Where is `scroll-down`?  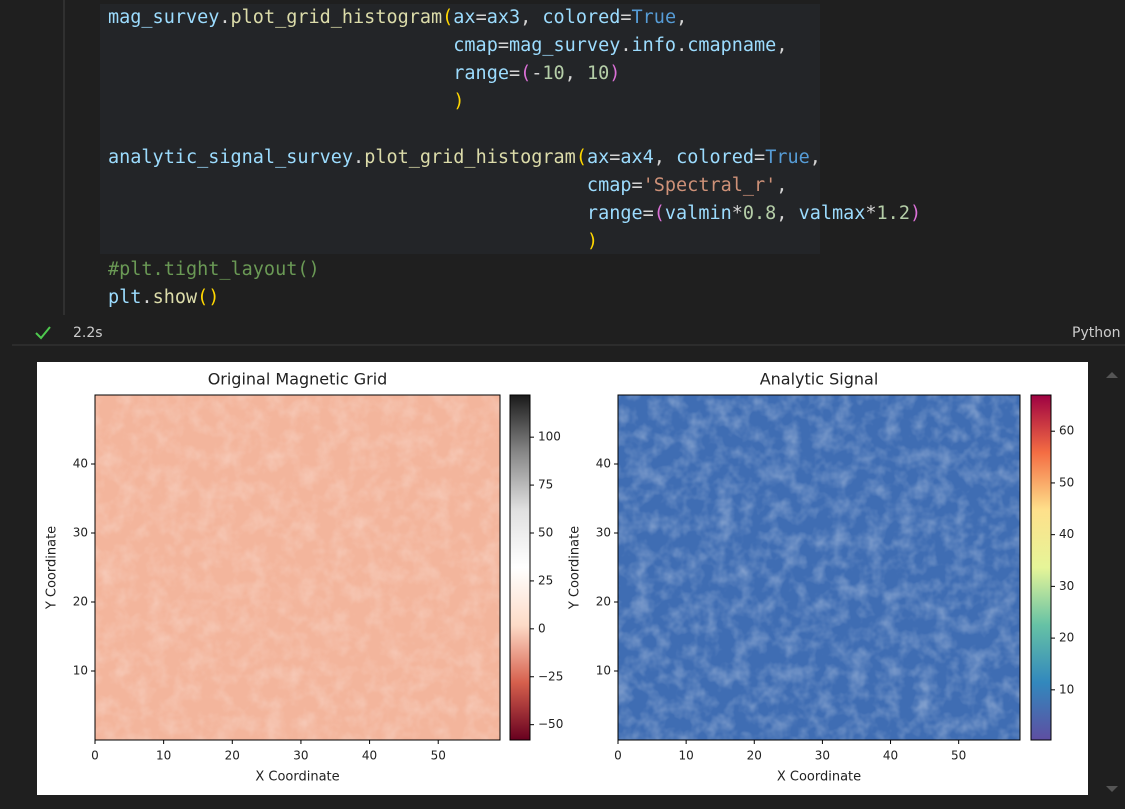 scroll-down is located at coordinates (1112, 789).